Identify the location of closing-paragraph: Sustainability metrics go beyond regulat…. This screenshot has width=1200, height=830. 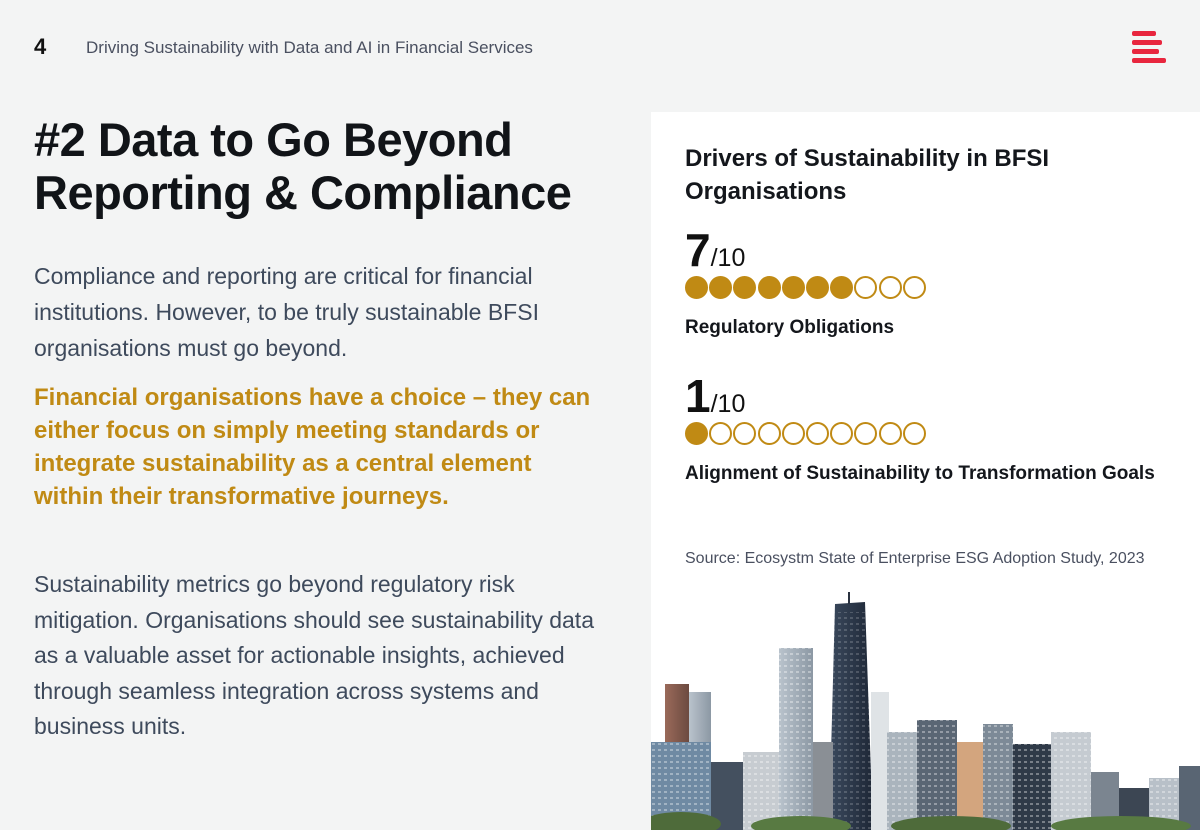
(314, 655).